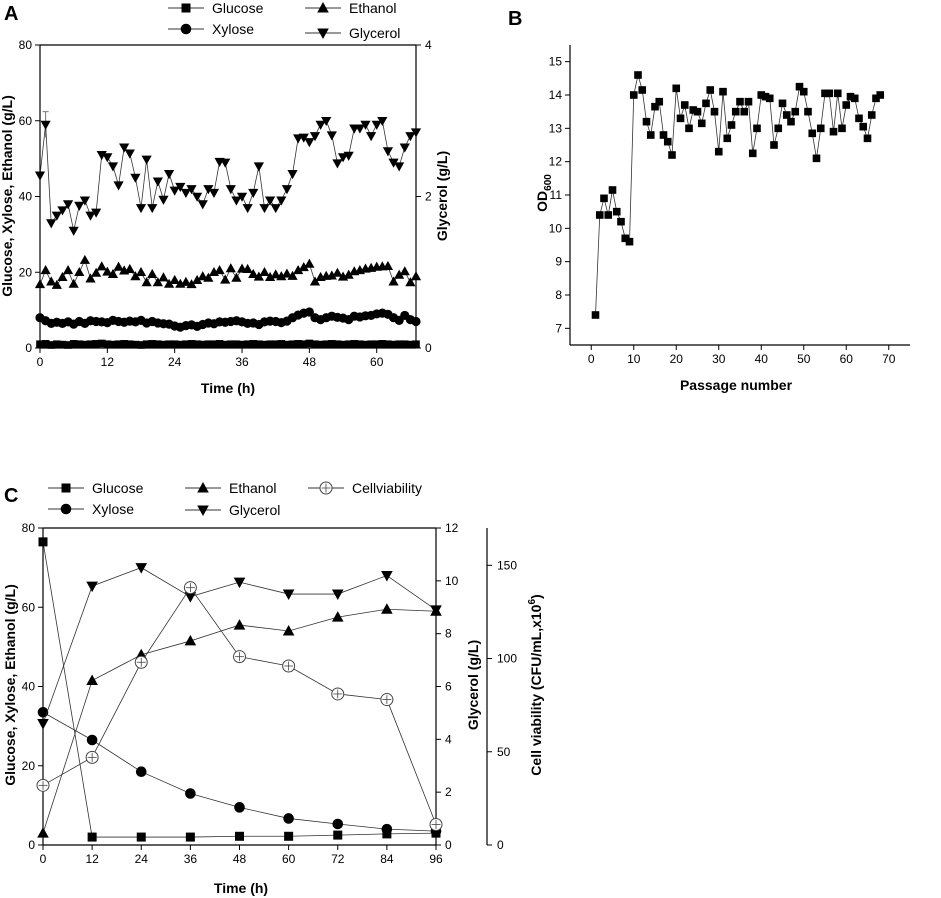 This screenshot has height=898, width=941. What do you see at coordinates (338, 694) in the screenshot?
I see `panel-c-cellviability-point` at bounding box center [338, 694].